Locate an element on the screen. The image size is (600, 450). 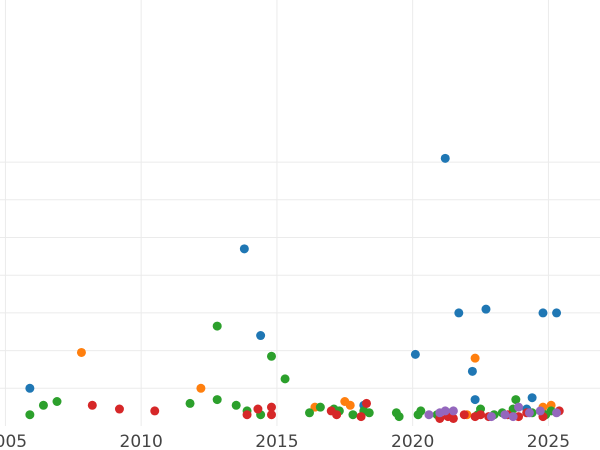
x-axis-tick-labels: 2005 2010 2015 2020 2025 is located at coordinates (285, 441).